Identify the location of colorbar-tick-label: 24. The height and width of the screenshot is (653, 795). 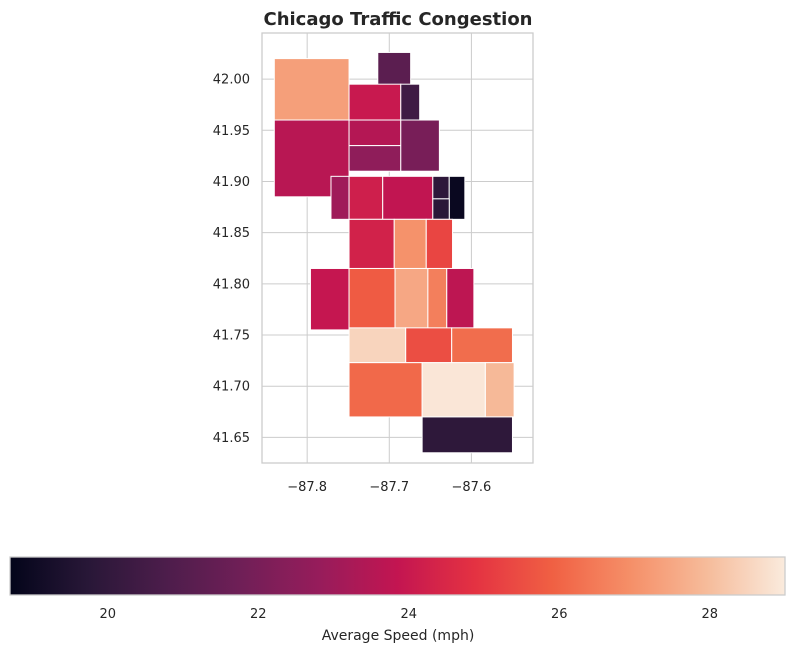
(409, 614).